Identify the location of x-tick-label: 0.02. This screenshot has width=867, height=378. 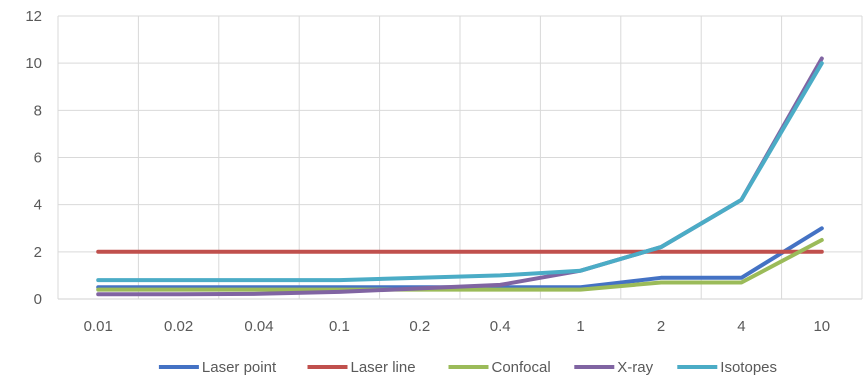
(178, 326).